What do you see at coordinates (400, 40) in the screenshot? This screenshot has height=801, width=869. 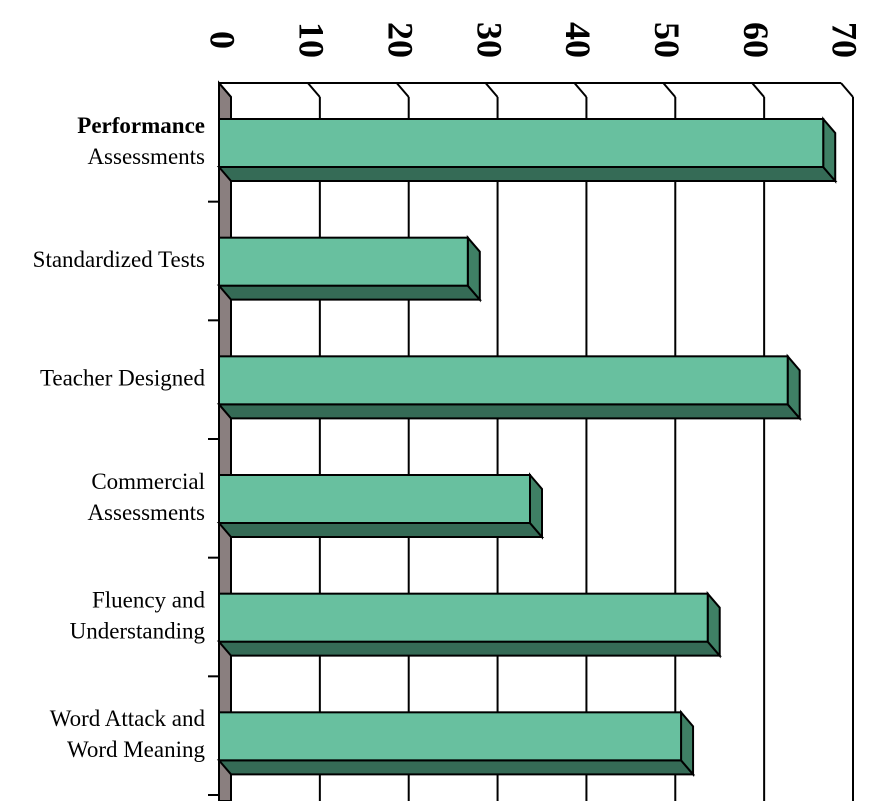 I see `x-tick-label: 20` at bounding box center [400, 40].